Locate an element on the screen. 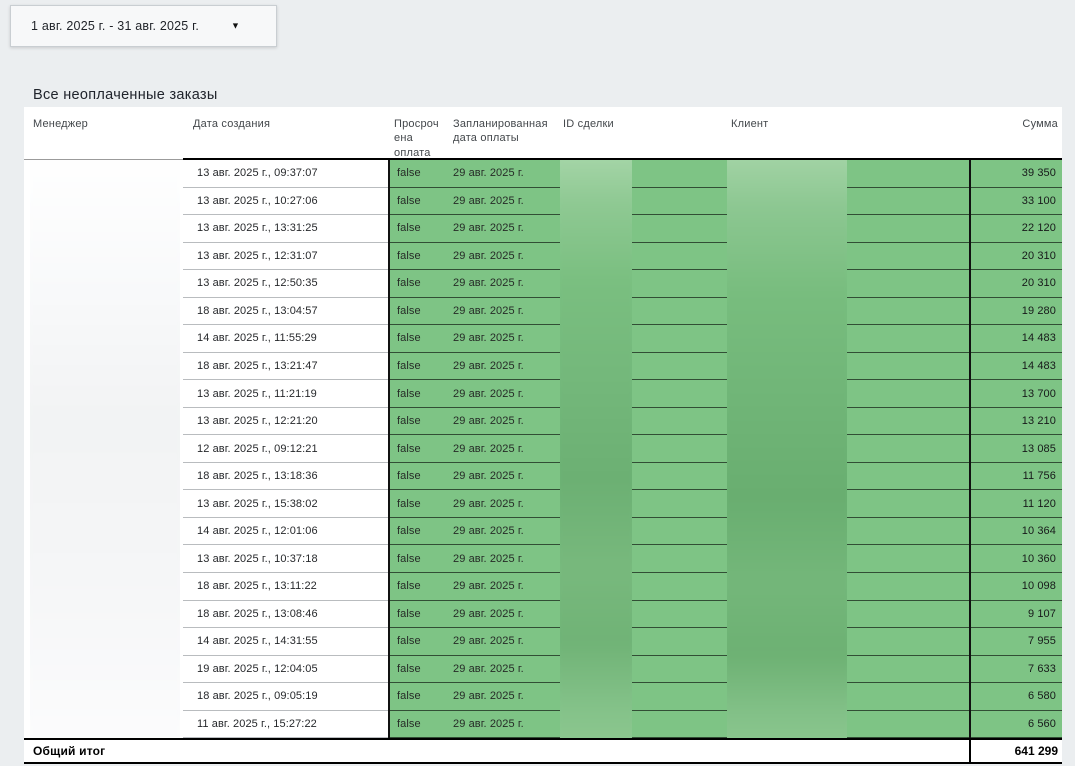 This screenshot has height=766, width=1075. date-range-value: 1 авг. 2025 г. - 31 авг. 2025 г. is located at coordinates (115, 26).